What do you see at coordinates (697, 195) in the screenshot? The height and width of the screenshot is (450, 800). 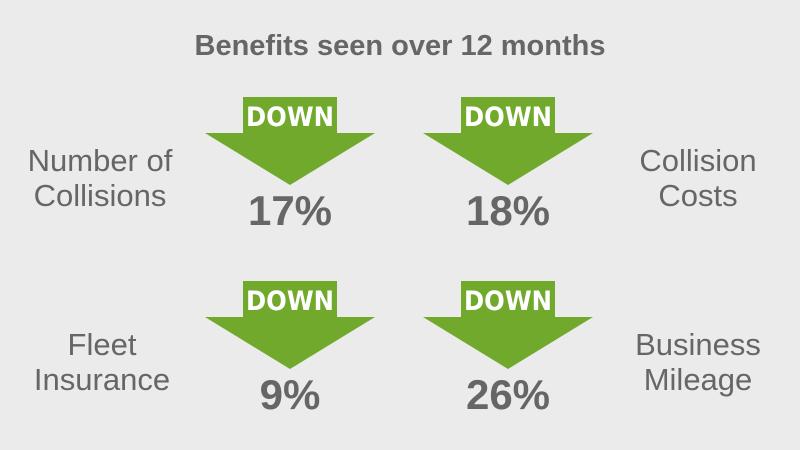 I see `metric-label: Costs` at bounding box center [697, 195].